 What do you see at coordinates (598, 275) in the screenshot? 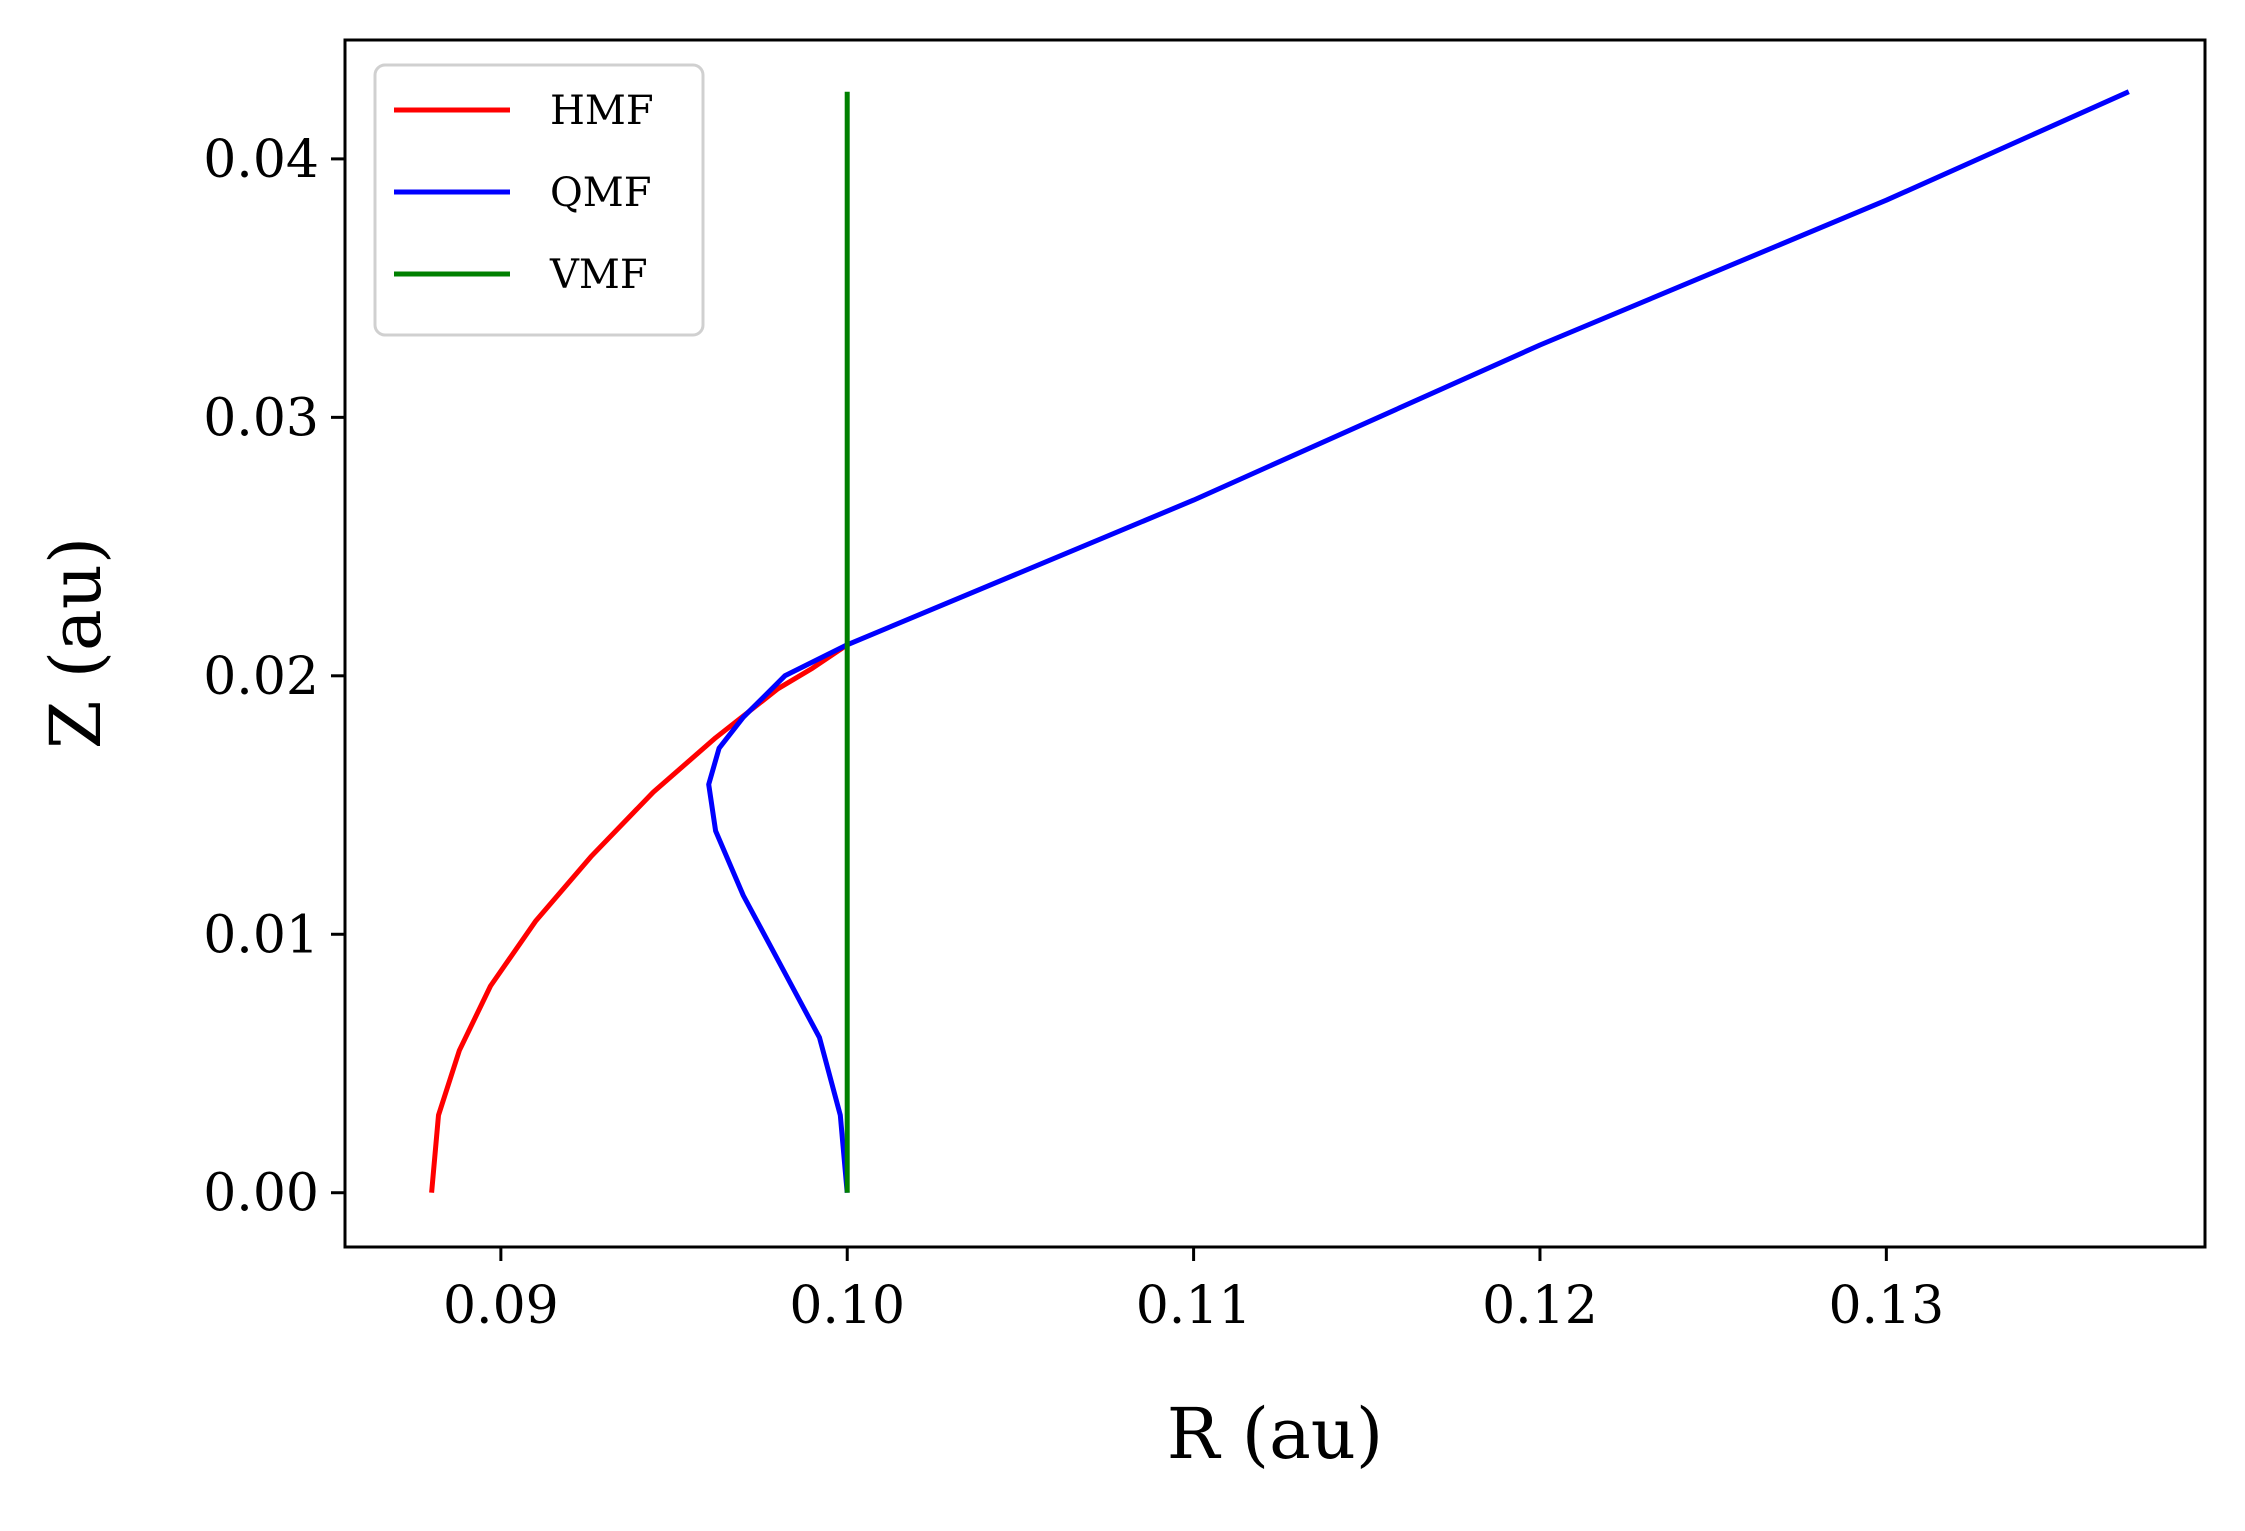
I see `legend-label-vmf: VMF` at bounding box center [598, 275].